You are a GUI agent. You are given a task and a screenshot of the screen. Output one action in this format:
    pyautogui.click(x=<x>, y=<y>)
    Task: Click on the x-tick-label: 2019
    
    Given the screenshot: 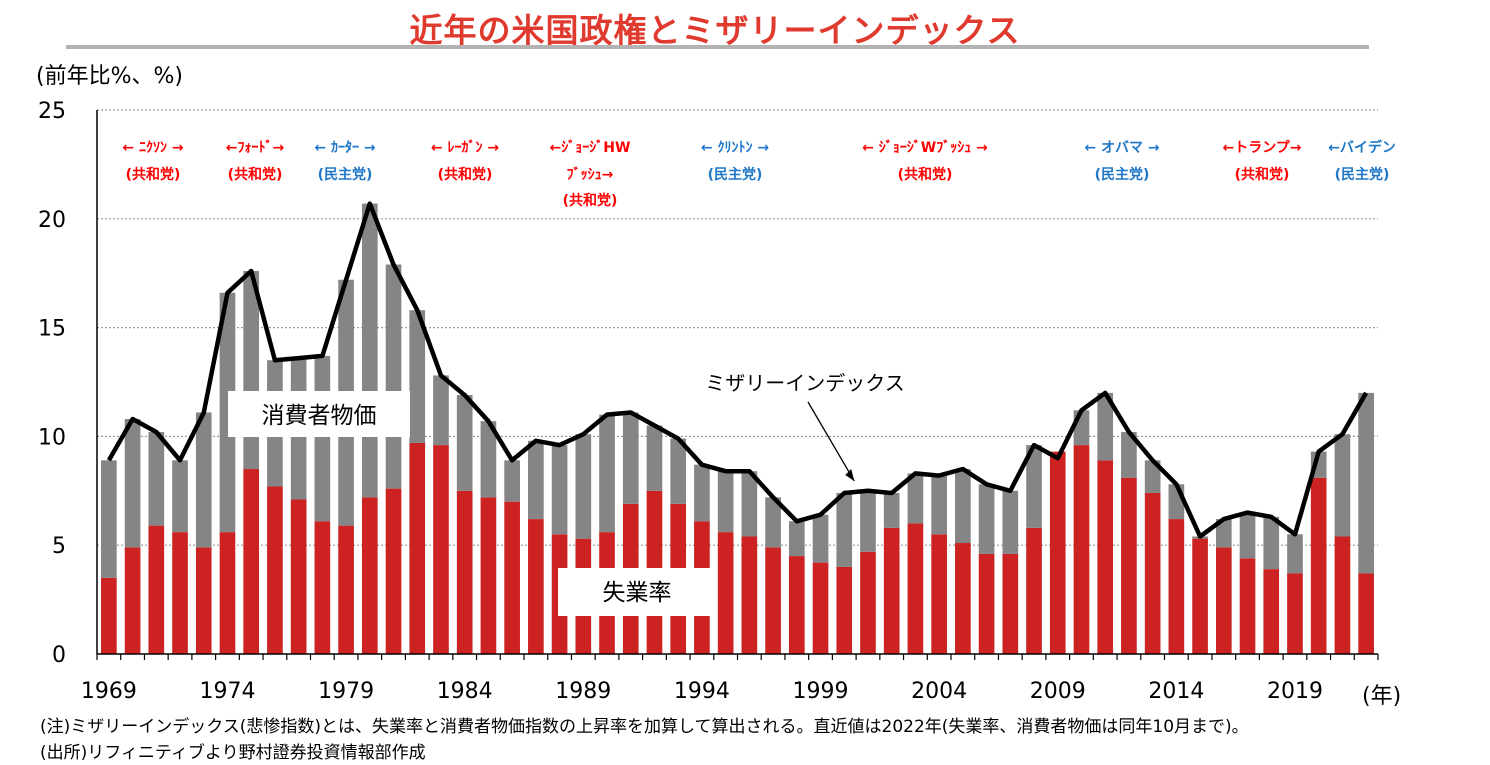 What is the action you would take?
    pyautogui.click(x=1295, y=691)
    